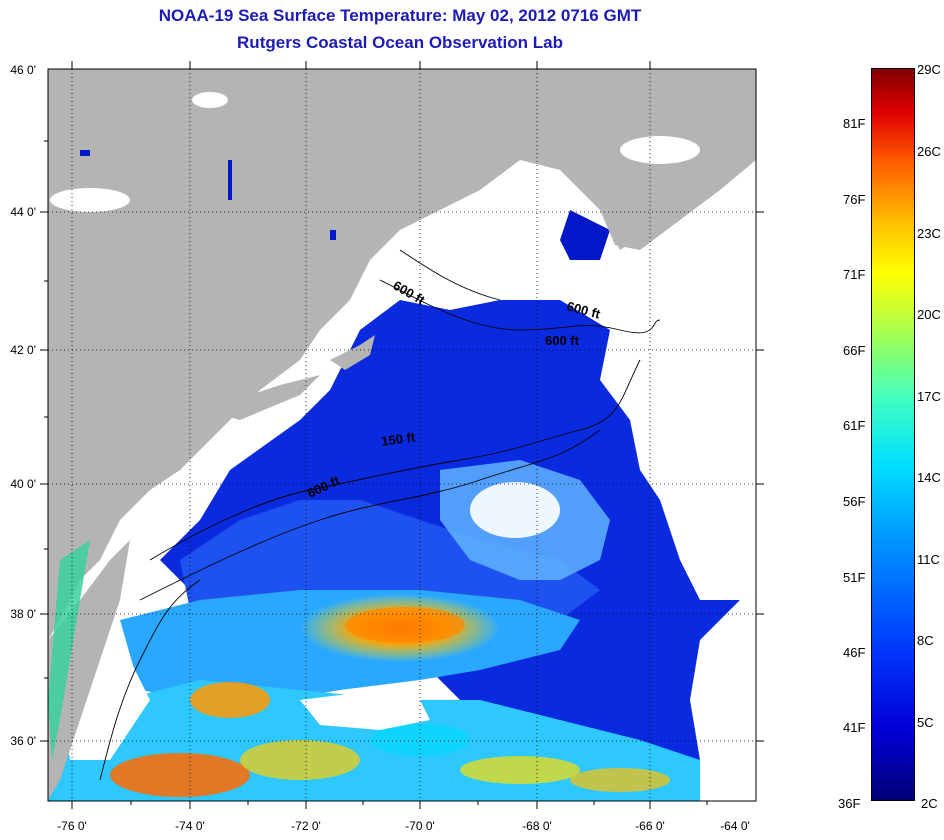  Describe the element at coordinates (585, 235) in the screenshot. I see `cold-water-north` at that location.